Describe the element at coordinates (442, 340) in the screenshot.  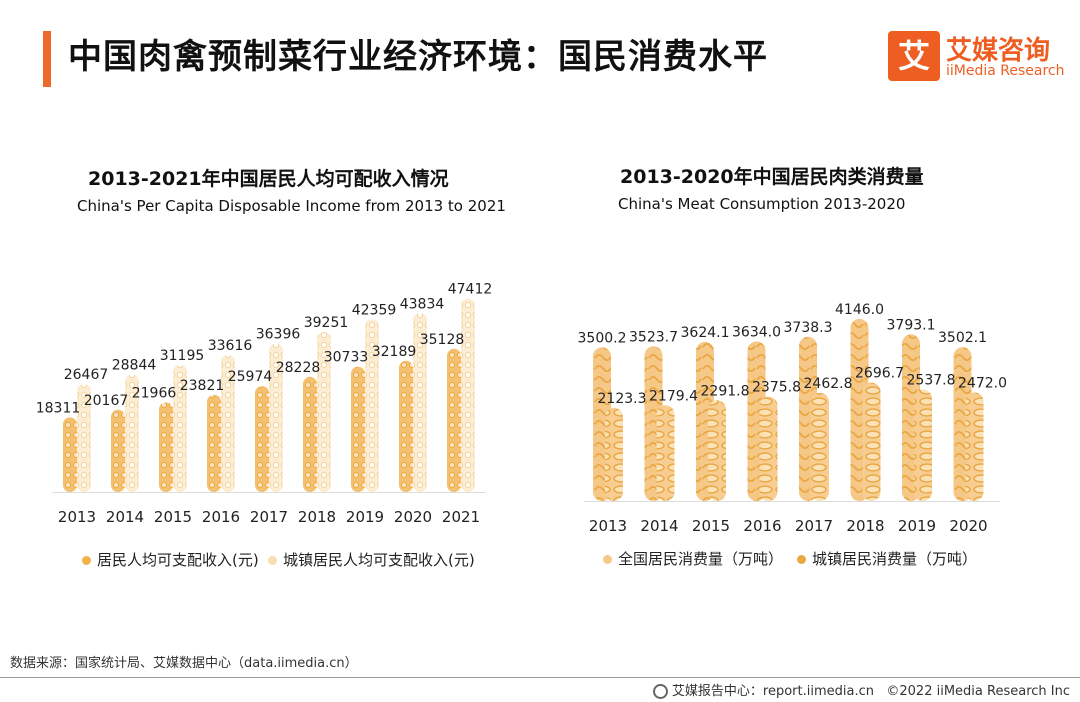
I see `data-label-series1-2021: 35128` at that location.